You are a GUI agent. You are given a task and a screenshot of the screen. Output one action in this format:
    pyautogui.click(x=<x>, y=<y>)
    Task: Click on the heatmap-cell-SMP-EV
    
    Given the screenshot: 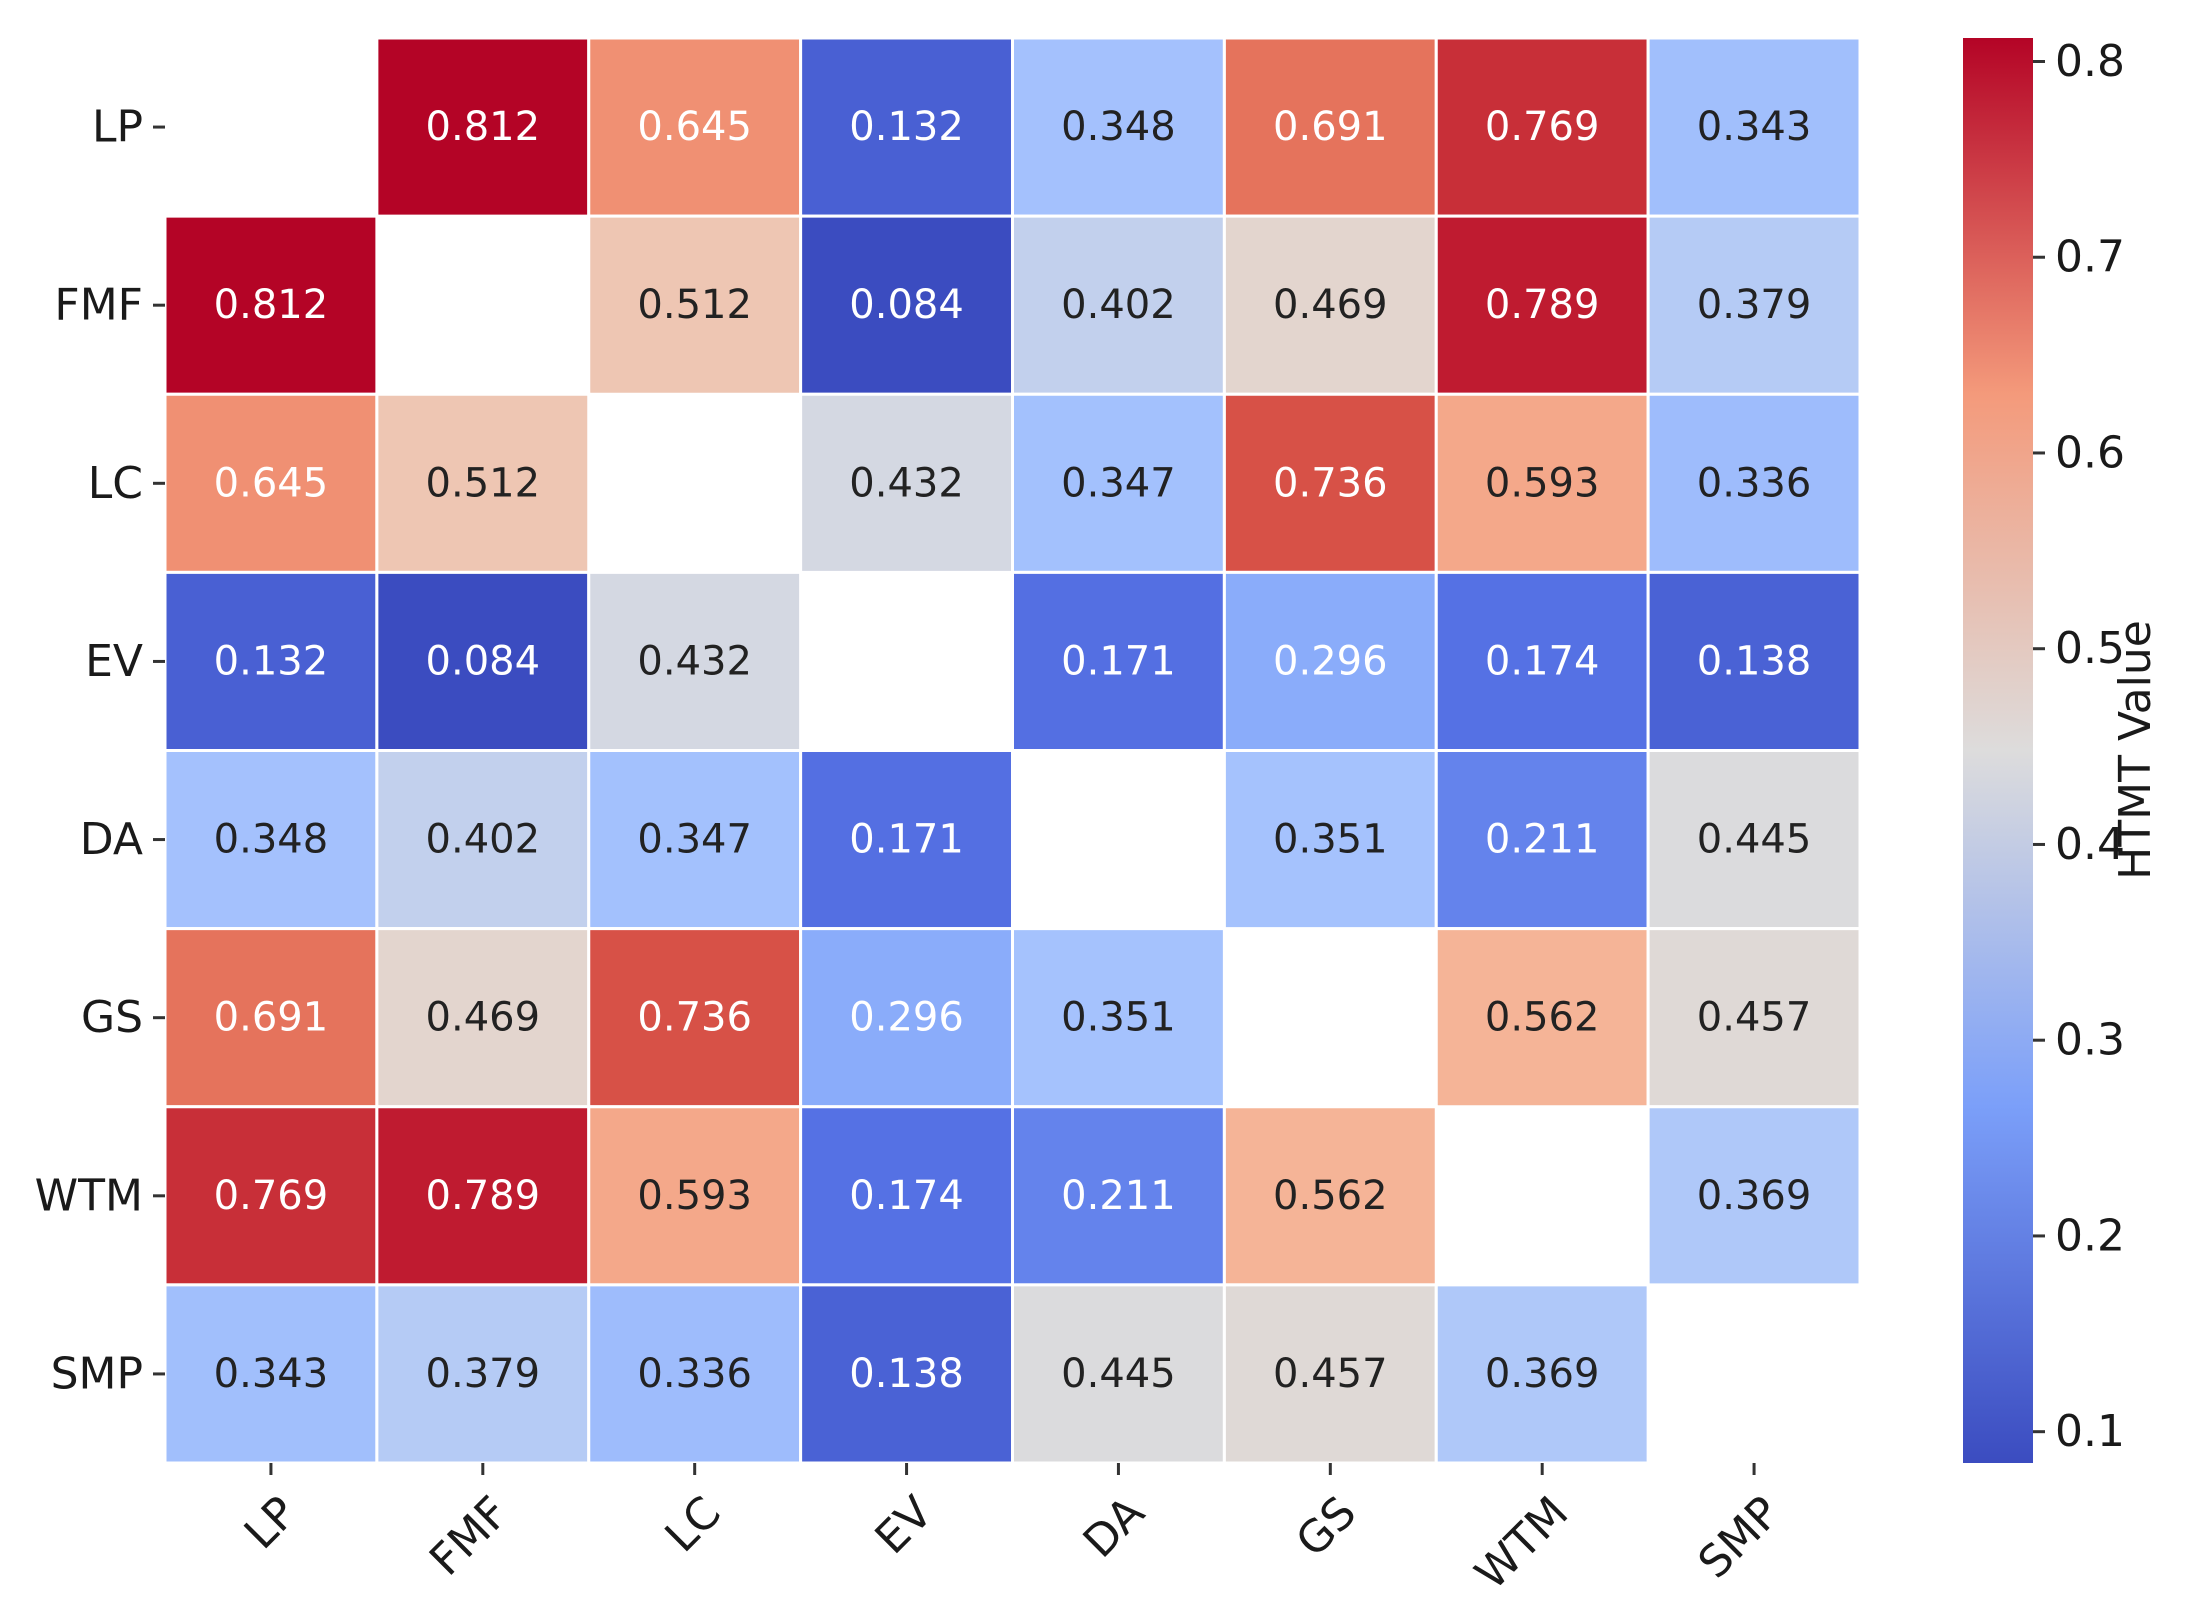 What is the action you would take?
    pyautogui.click(x=906, y=1374)
    